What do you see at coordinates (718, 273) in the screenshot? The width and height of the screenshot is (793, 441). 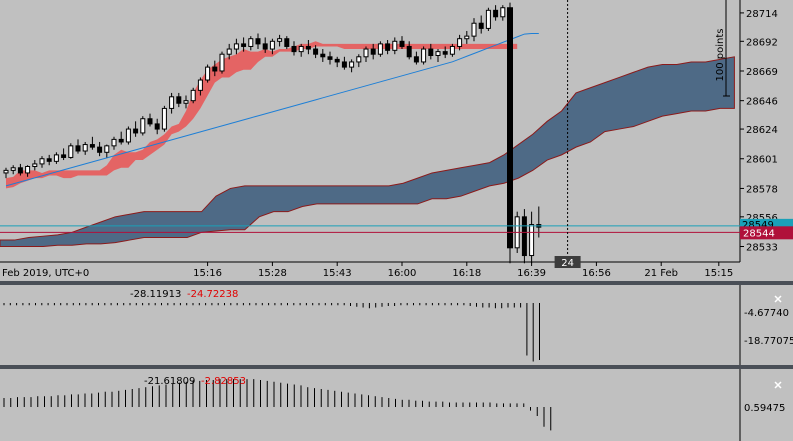 I see `time-tick-label: 15:15` at bounding box center [718, 273].